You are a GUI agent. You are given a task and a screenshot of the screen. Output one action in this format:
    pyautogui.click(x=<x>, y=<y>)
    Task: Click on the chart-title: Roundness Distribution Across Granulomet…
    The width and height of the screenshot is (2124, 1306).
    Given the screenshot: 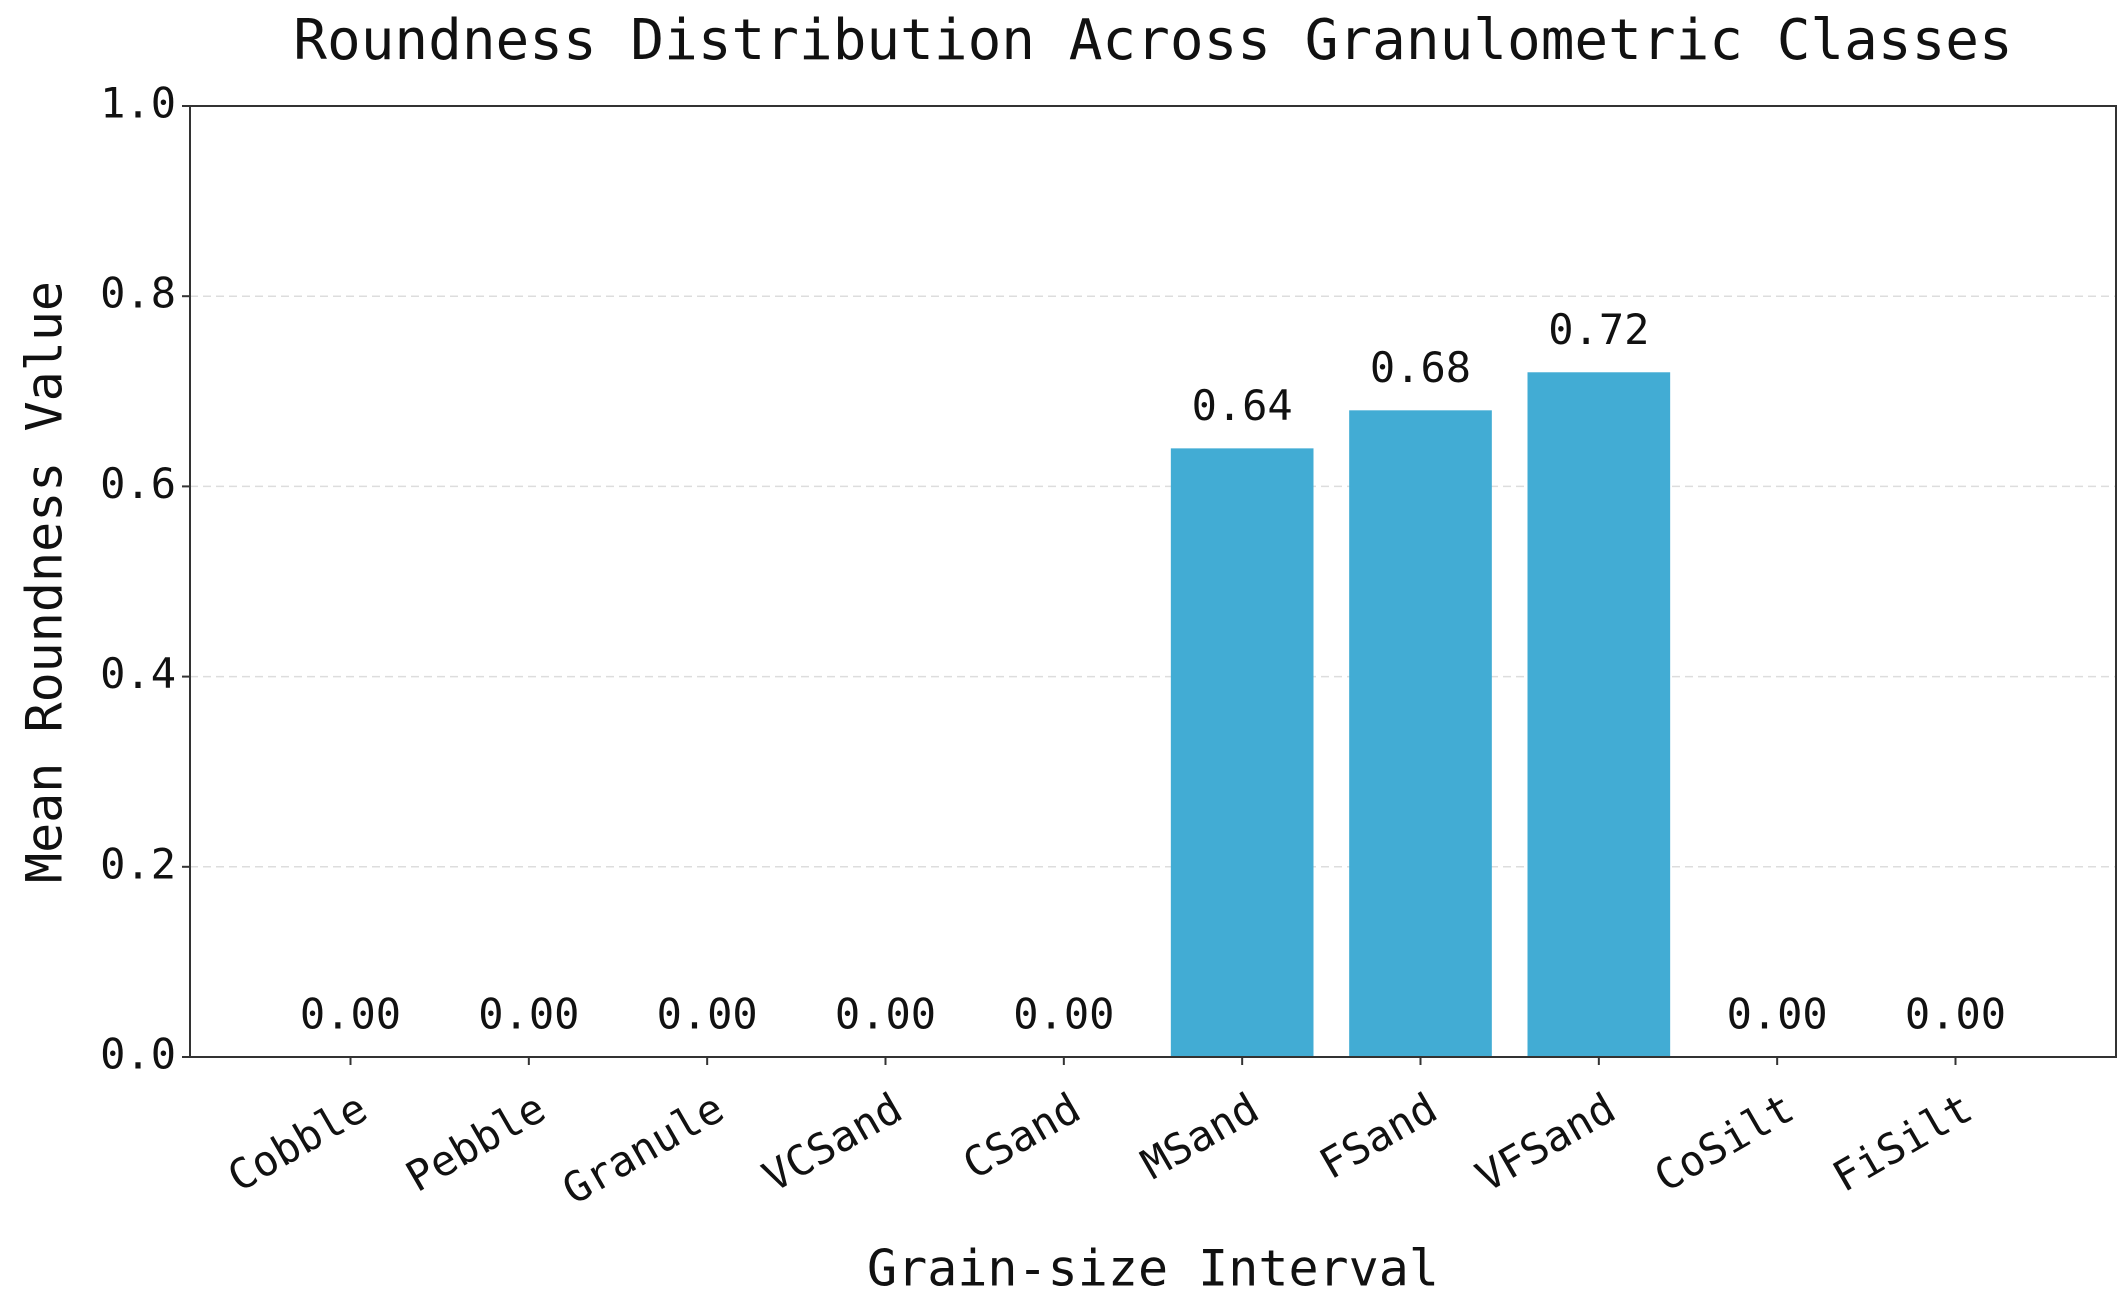 What is the action you would take?
    pyautogui.click(x=1152, y=40)
    